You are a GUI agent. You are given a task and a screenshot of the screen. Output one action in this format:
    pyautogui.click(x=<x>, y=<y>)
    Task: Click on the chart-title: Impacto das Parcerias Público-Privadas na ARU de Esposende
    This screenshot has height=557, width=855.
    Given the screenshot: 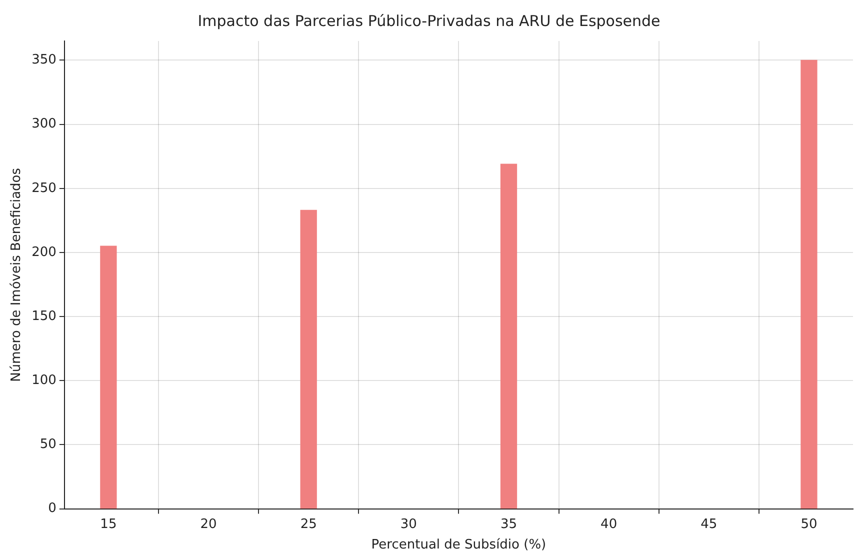 What is the action you would take?
    pyautogui.click(x=429, y=21)
    